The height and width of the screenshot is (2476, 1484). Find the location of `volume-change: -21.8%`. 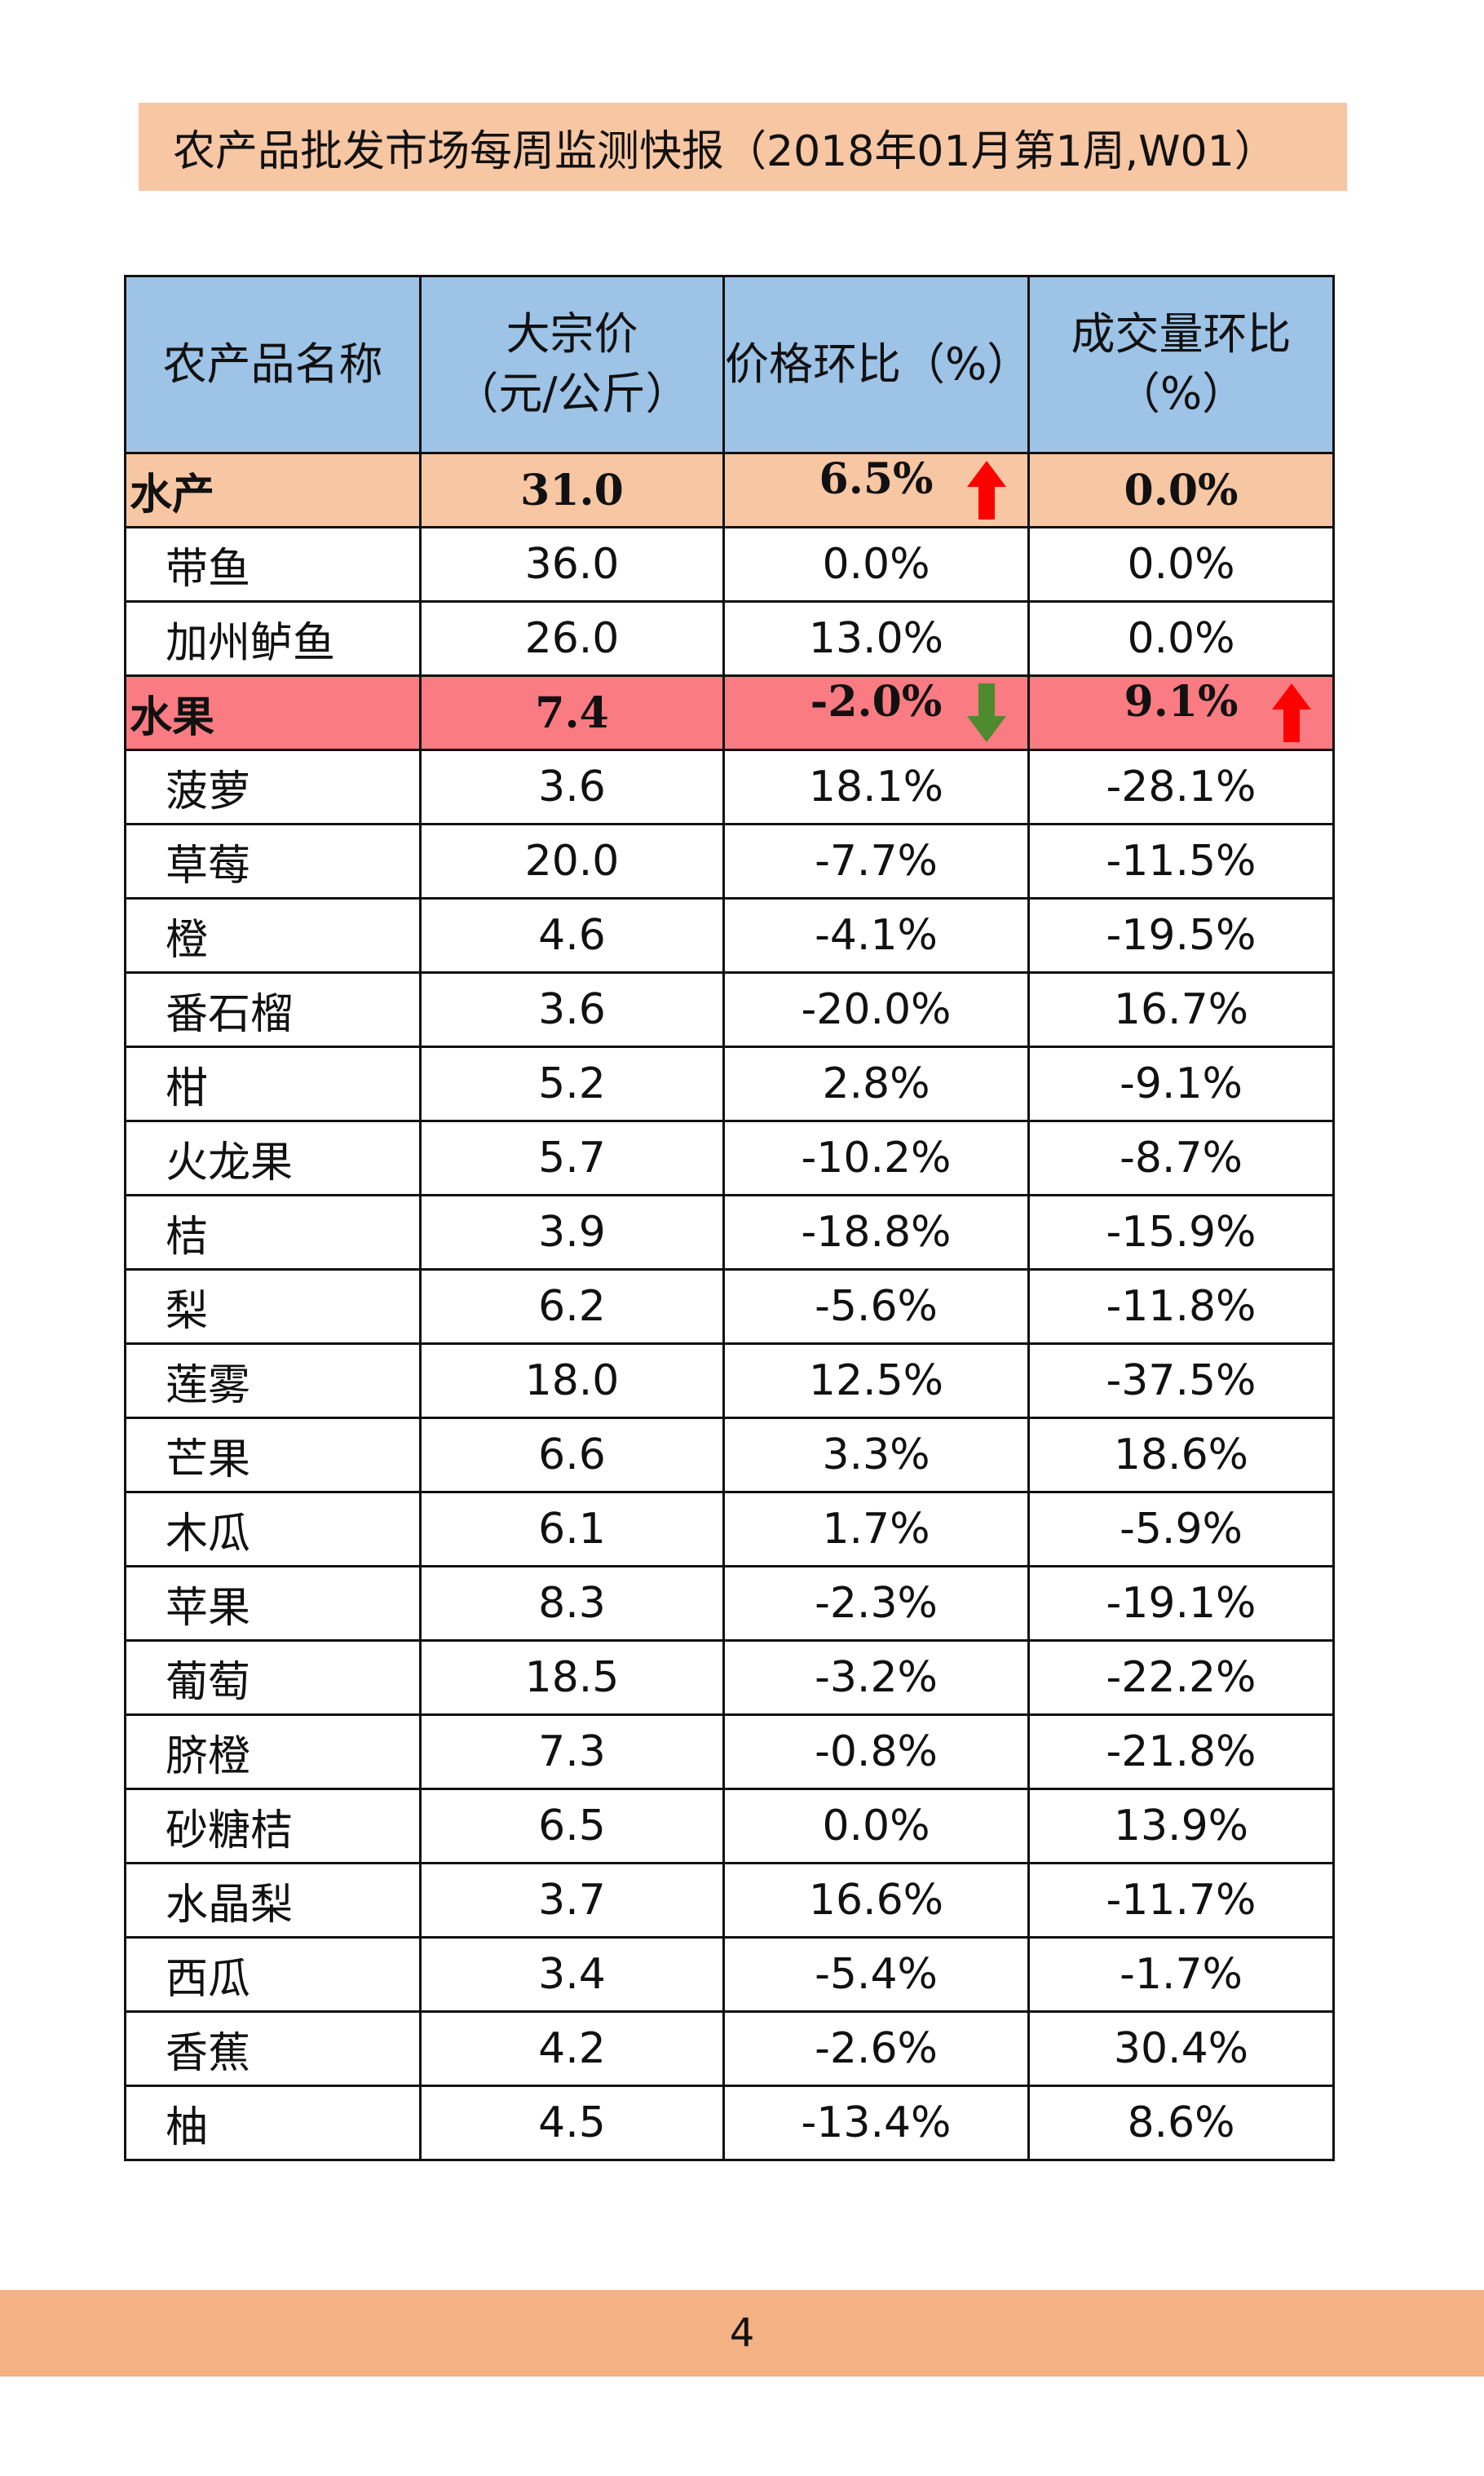

volume-change: -21.8% is located at coordinates (1181, 1752).